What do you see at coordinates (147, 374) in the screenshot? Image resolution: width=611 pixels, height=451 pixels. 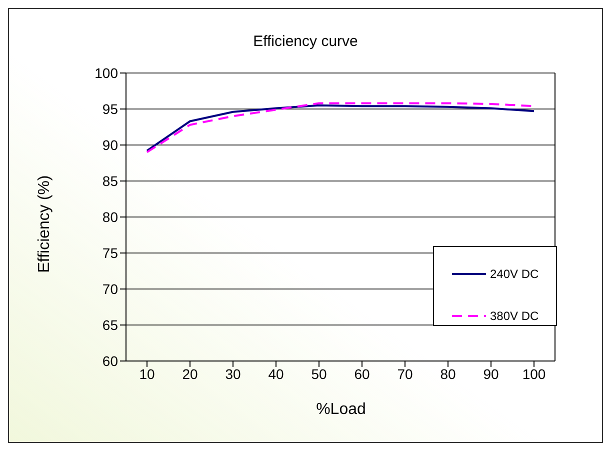 I see `x-tick-label: 10` at bounding box center [147, 374].